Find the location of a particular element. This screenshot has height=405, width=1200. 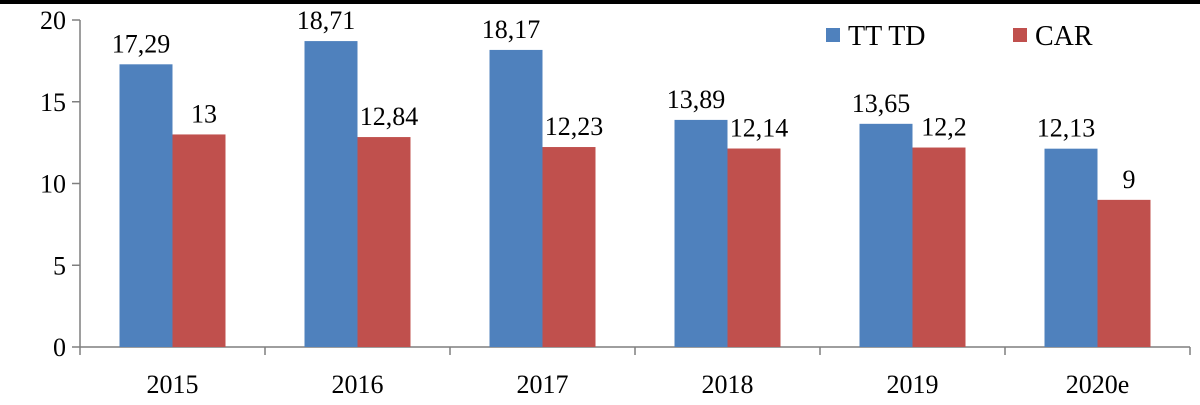

y-tick-label: 15 is located at coordinates (53, 102).